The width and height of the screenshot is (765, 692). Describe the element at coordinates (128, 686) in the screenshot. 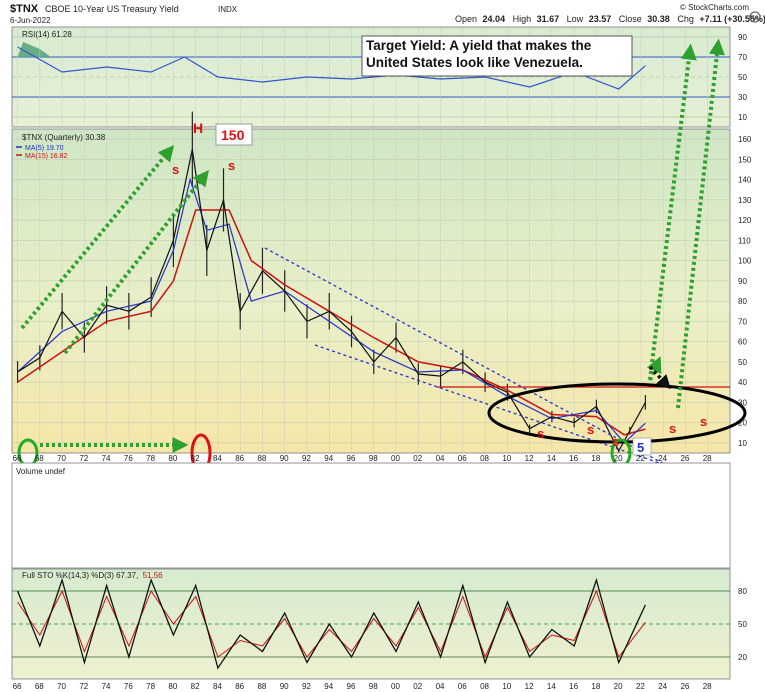

I see `x-tick-label: 76` at that location.